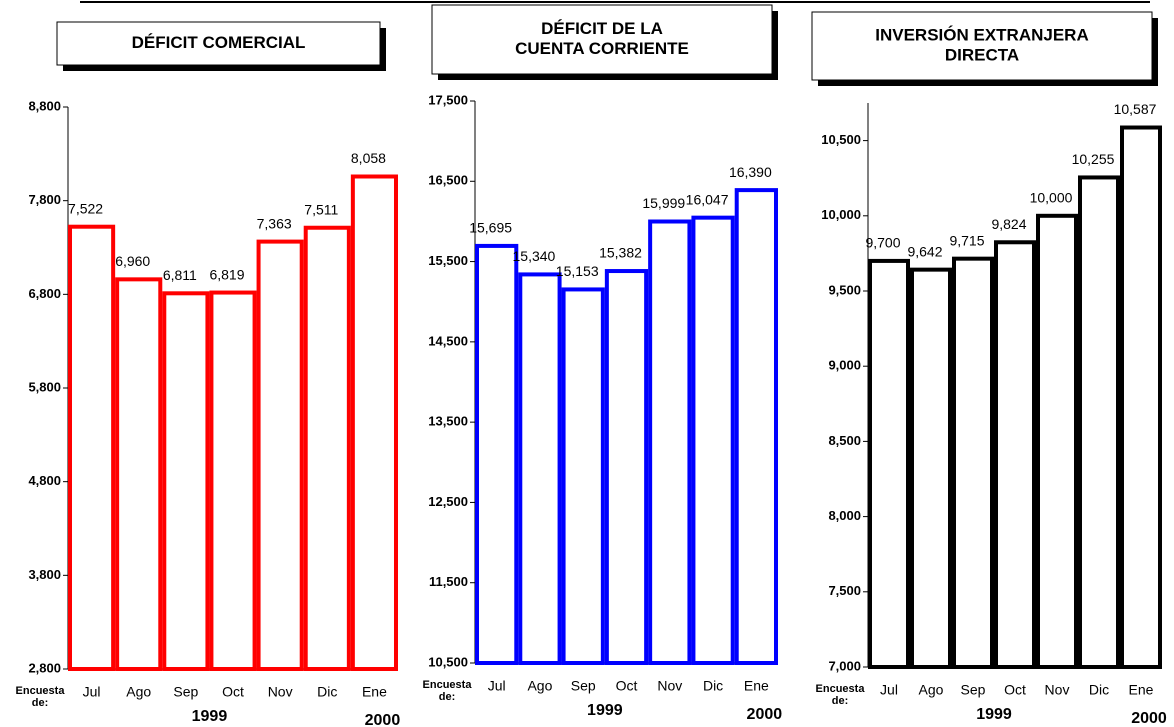 This screenshot has width=1174, height=727. Describe the element at coordinates (85, 208) in the screenshot. I see `value-label: 7,522` at that location.